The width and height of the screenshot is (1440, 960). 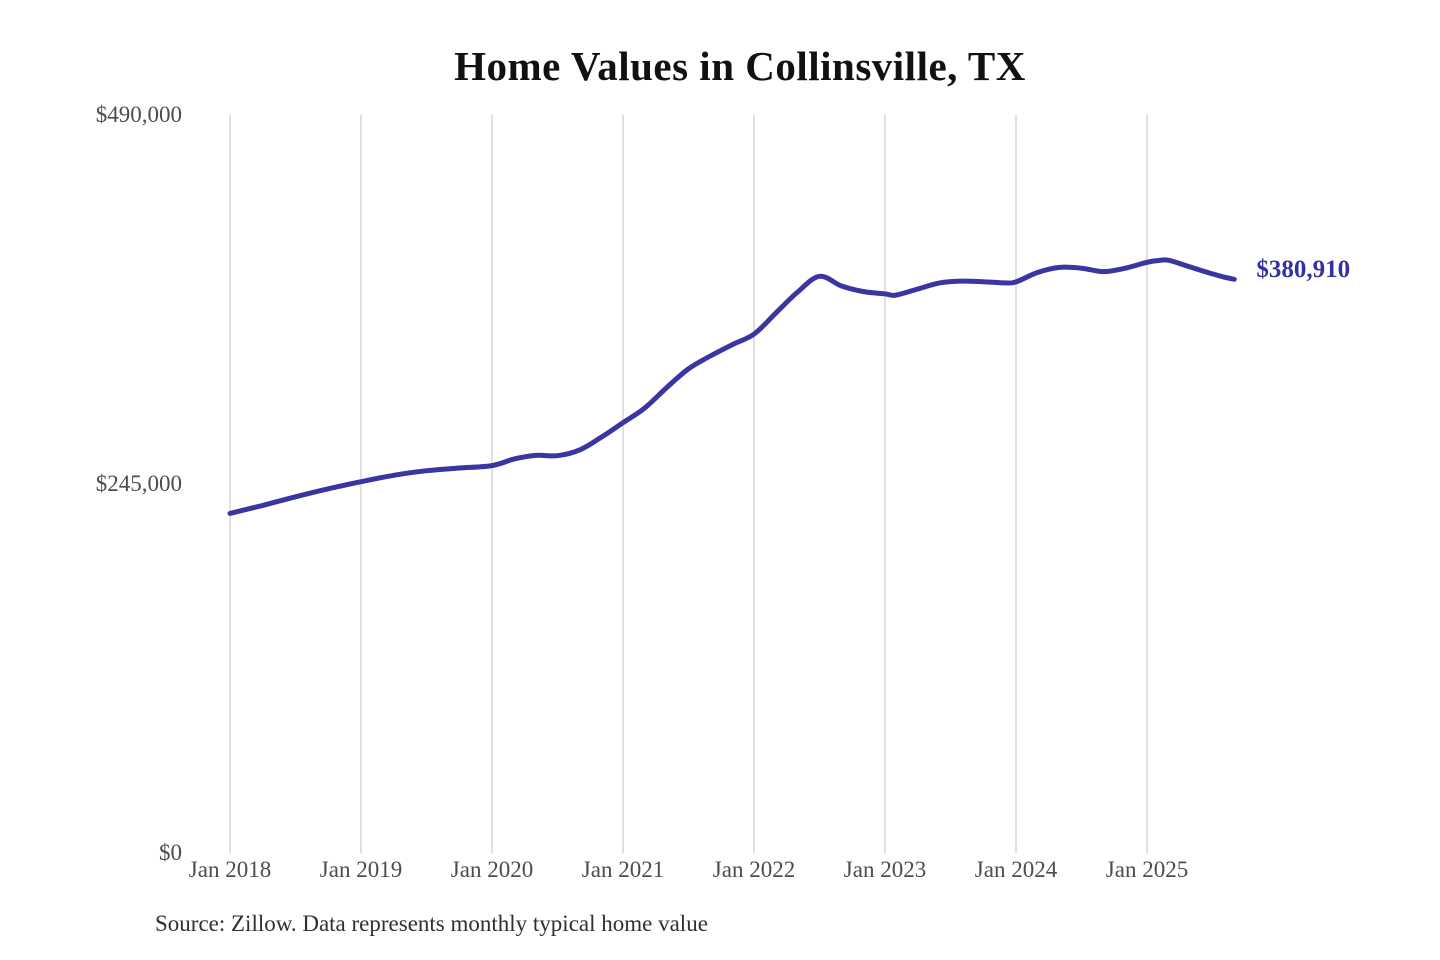 What do you see at coordinates (754, 869) in the screenshot?
I see `x-tick-label: Jan 2022` at bounding box center [754, 869].